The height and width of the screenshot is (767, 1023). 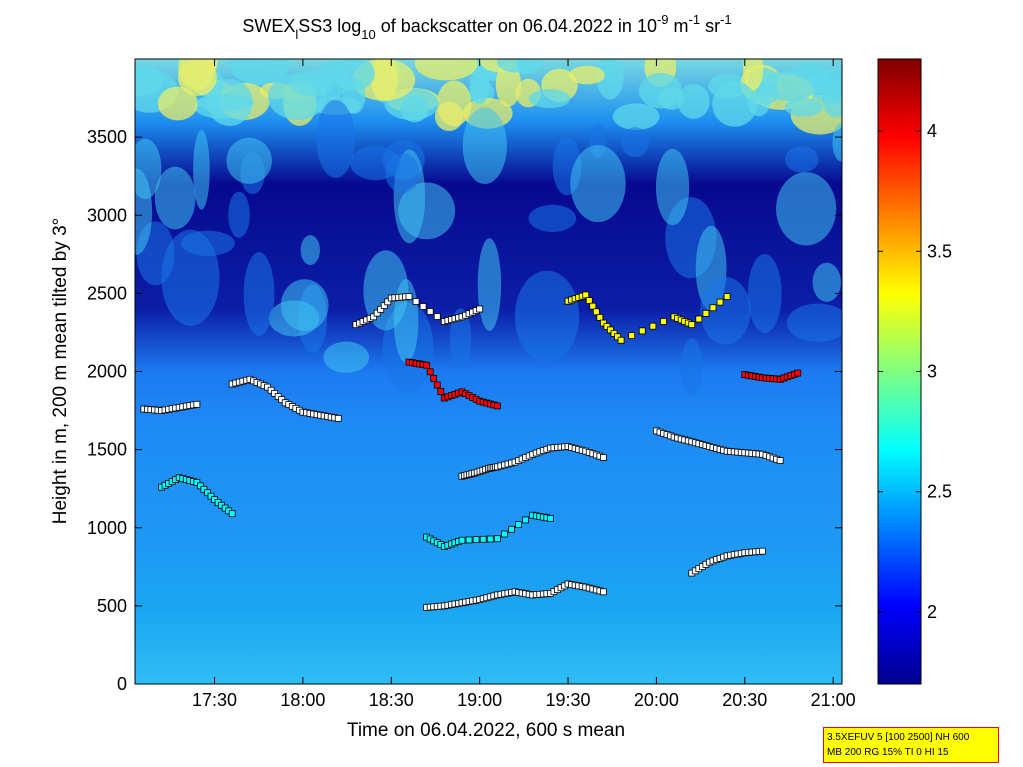 I want to click on colorbar, so click(x=899, y=371).